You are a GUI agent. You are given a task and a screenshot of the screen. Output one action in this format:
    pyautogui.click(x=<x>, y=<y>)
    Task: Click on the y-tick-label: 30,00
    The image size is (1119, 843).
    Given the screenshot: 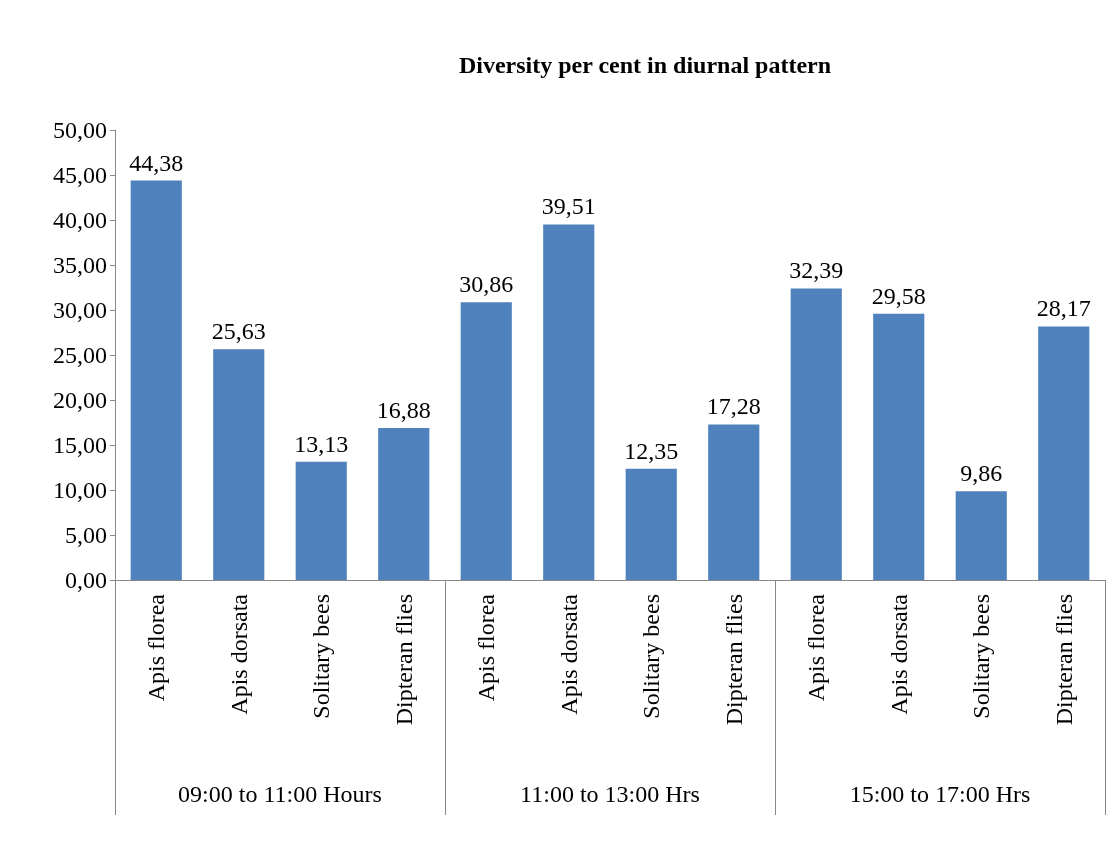 What is the action you would take?
    pyautogui.click(x=80, y=310)
    